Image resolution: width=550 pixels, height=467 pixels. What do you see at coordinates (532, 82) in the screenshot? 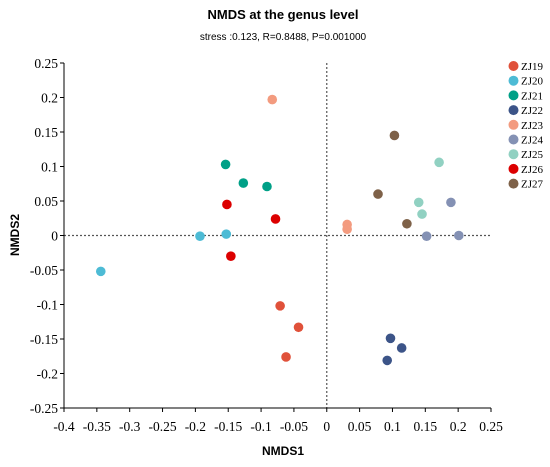
I see `legend-label-zj20: ZJ20` at bounding box center [532, 82].